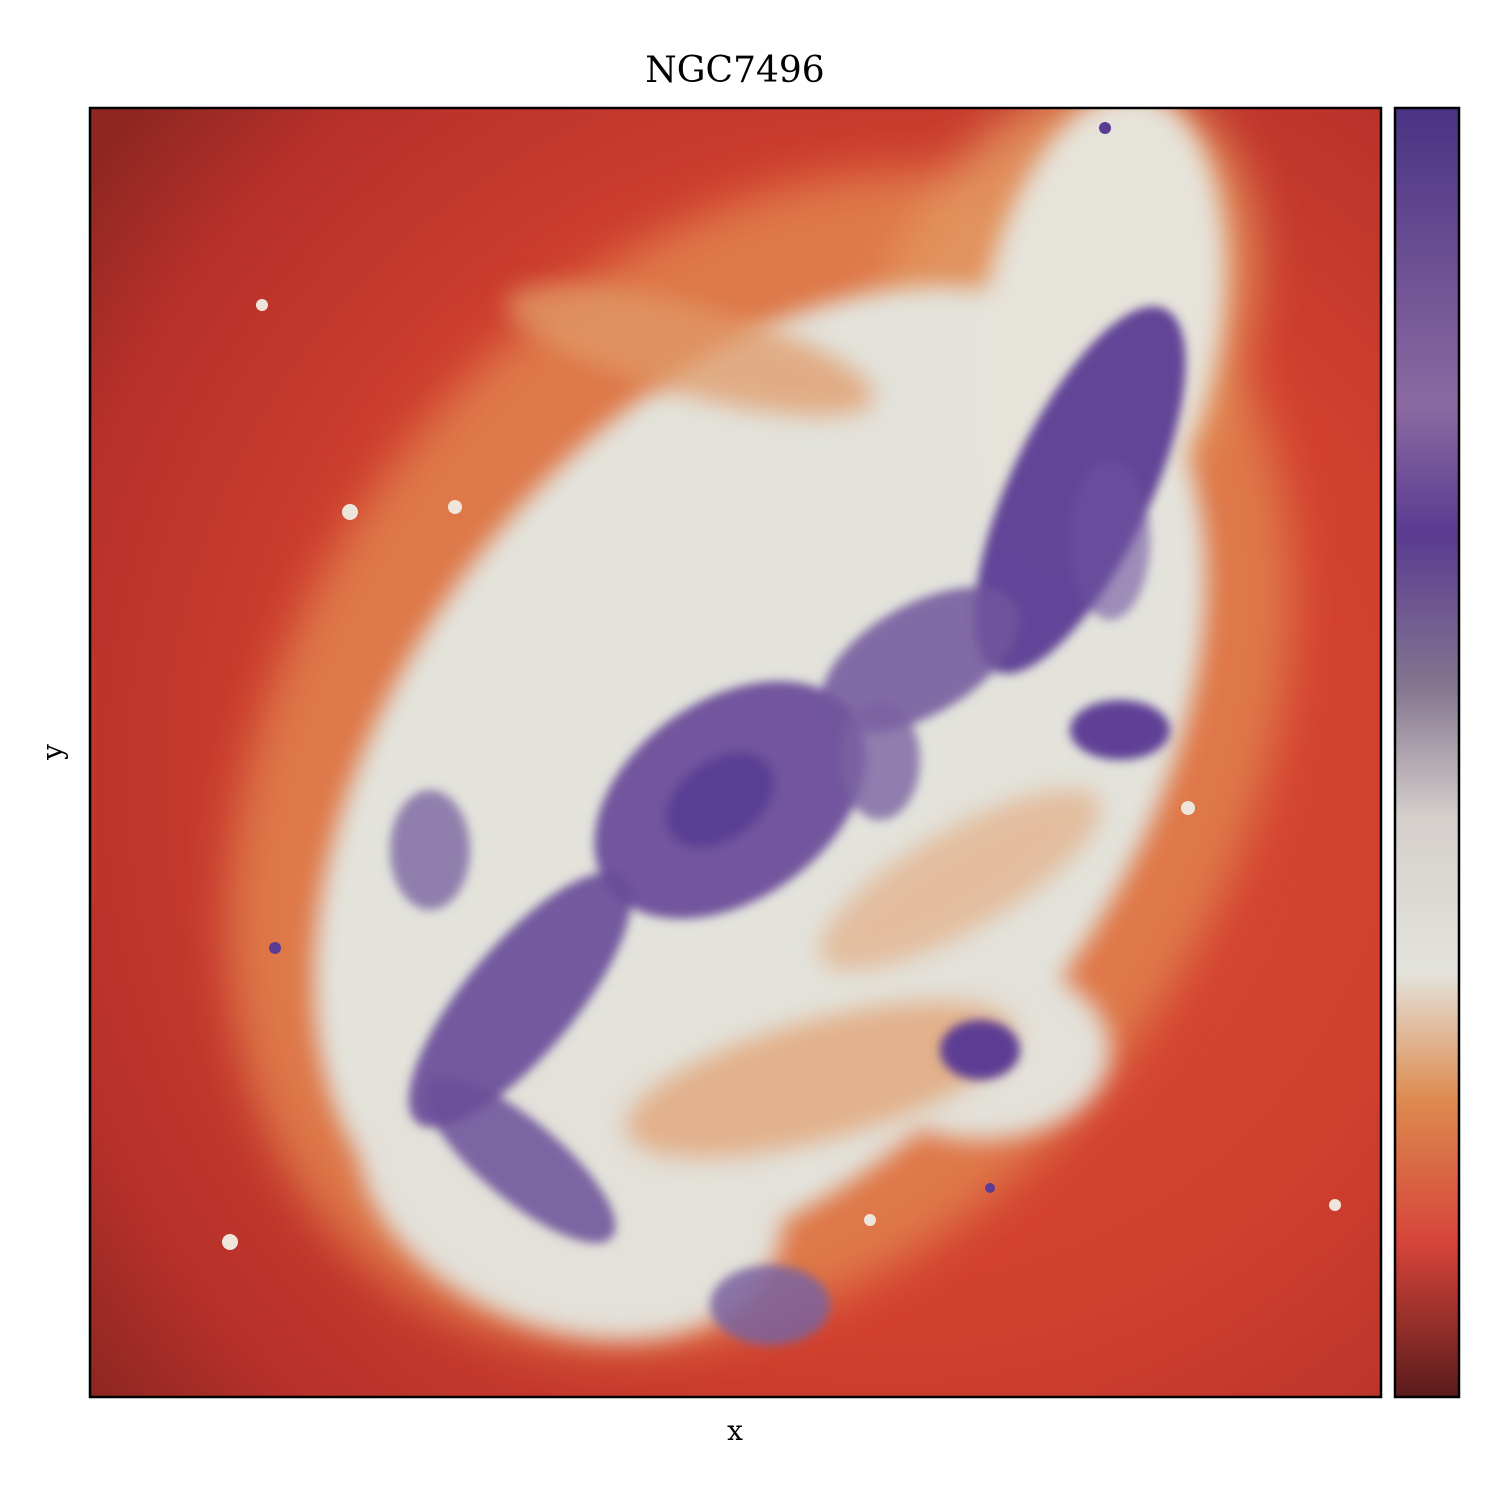 This screenshot has height=1500, width=1500. I want to click on colorbar, so click(1427, 752).